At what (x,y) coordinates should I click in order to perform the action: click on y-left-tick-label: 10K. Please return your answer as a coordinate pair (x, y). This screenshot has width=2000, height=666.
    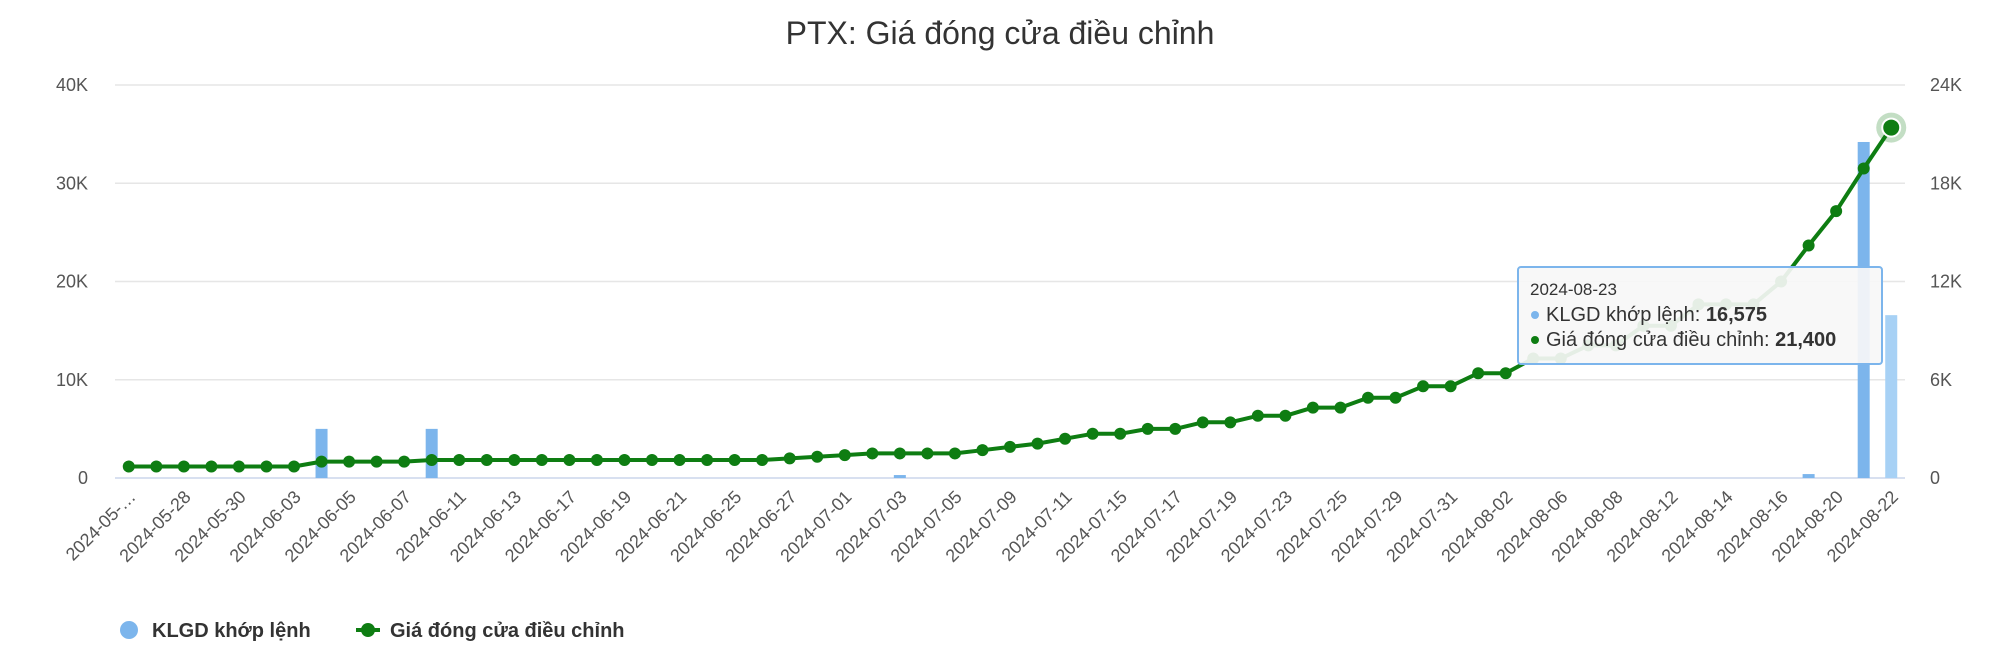
    Looking at the image, I should click on (72, 380).